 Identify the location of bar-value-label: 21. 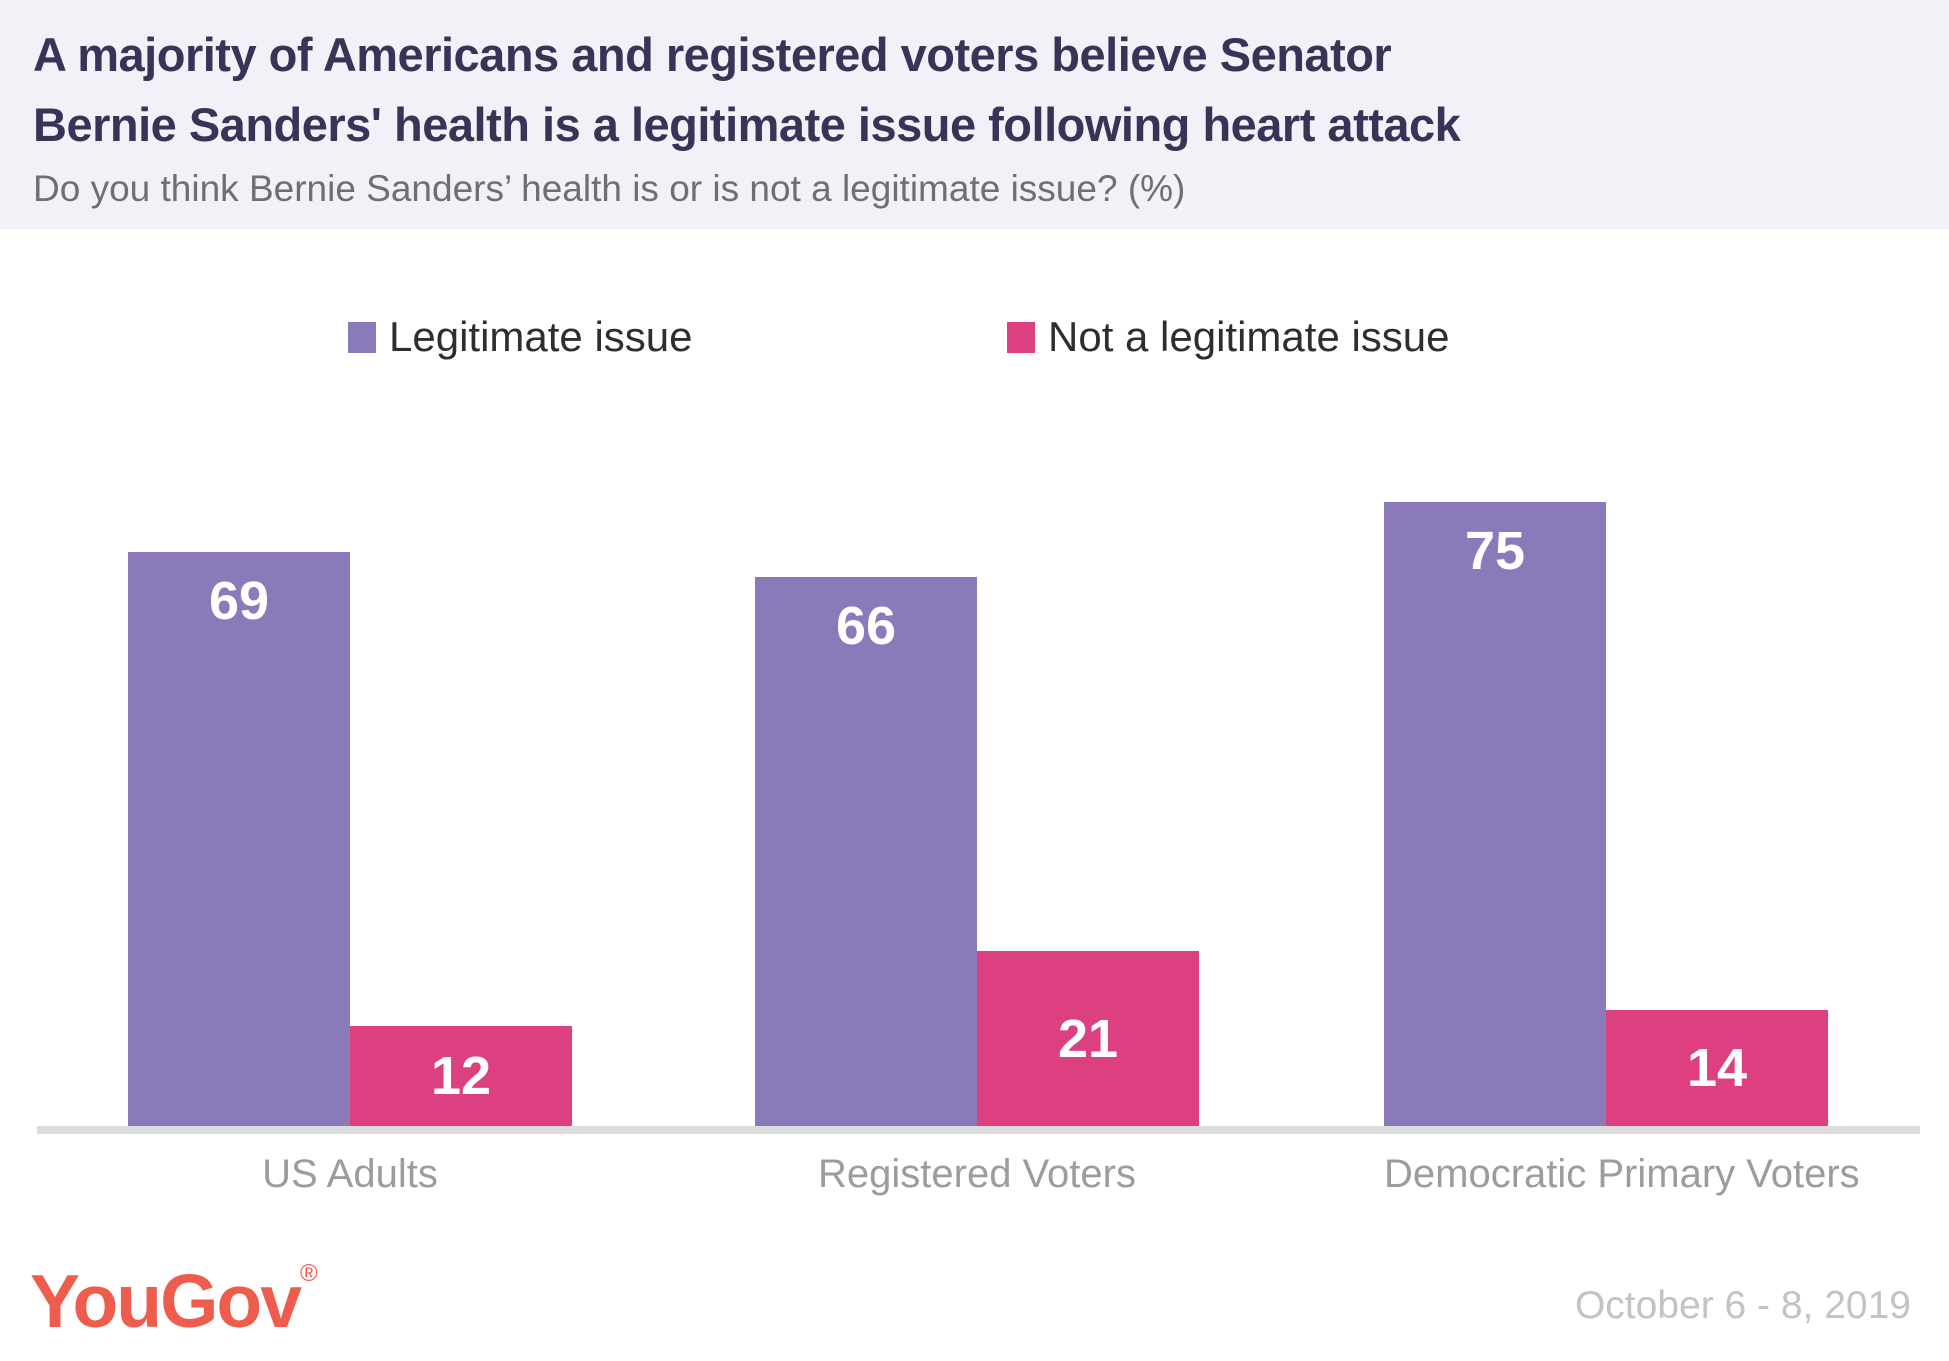
(1088, 1038).